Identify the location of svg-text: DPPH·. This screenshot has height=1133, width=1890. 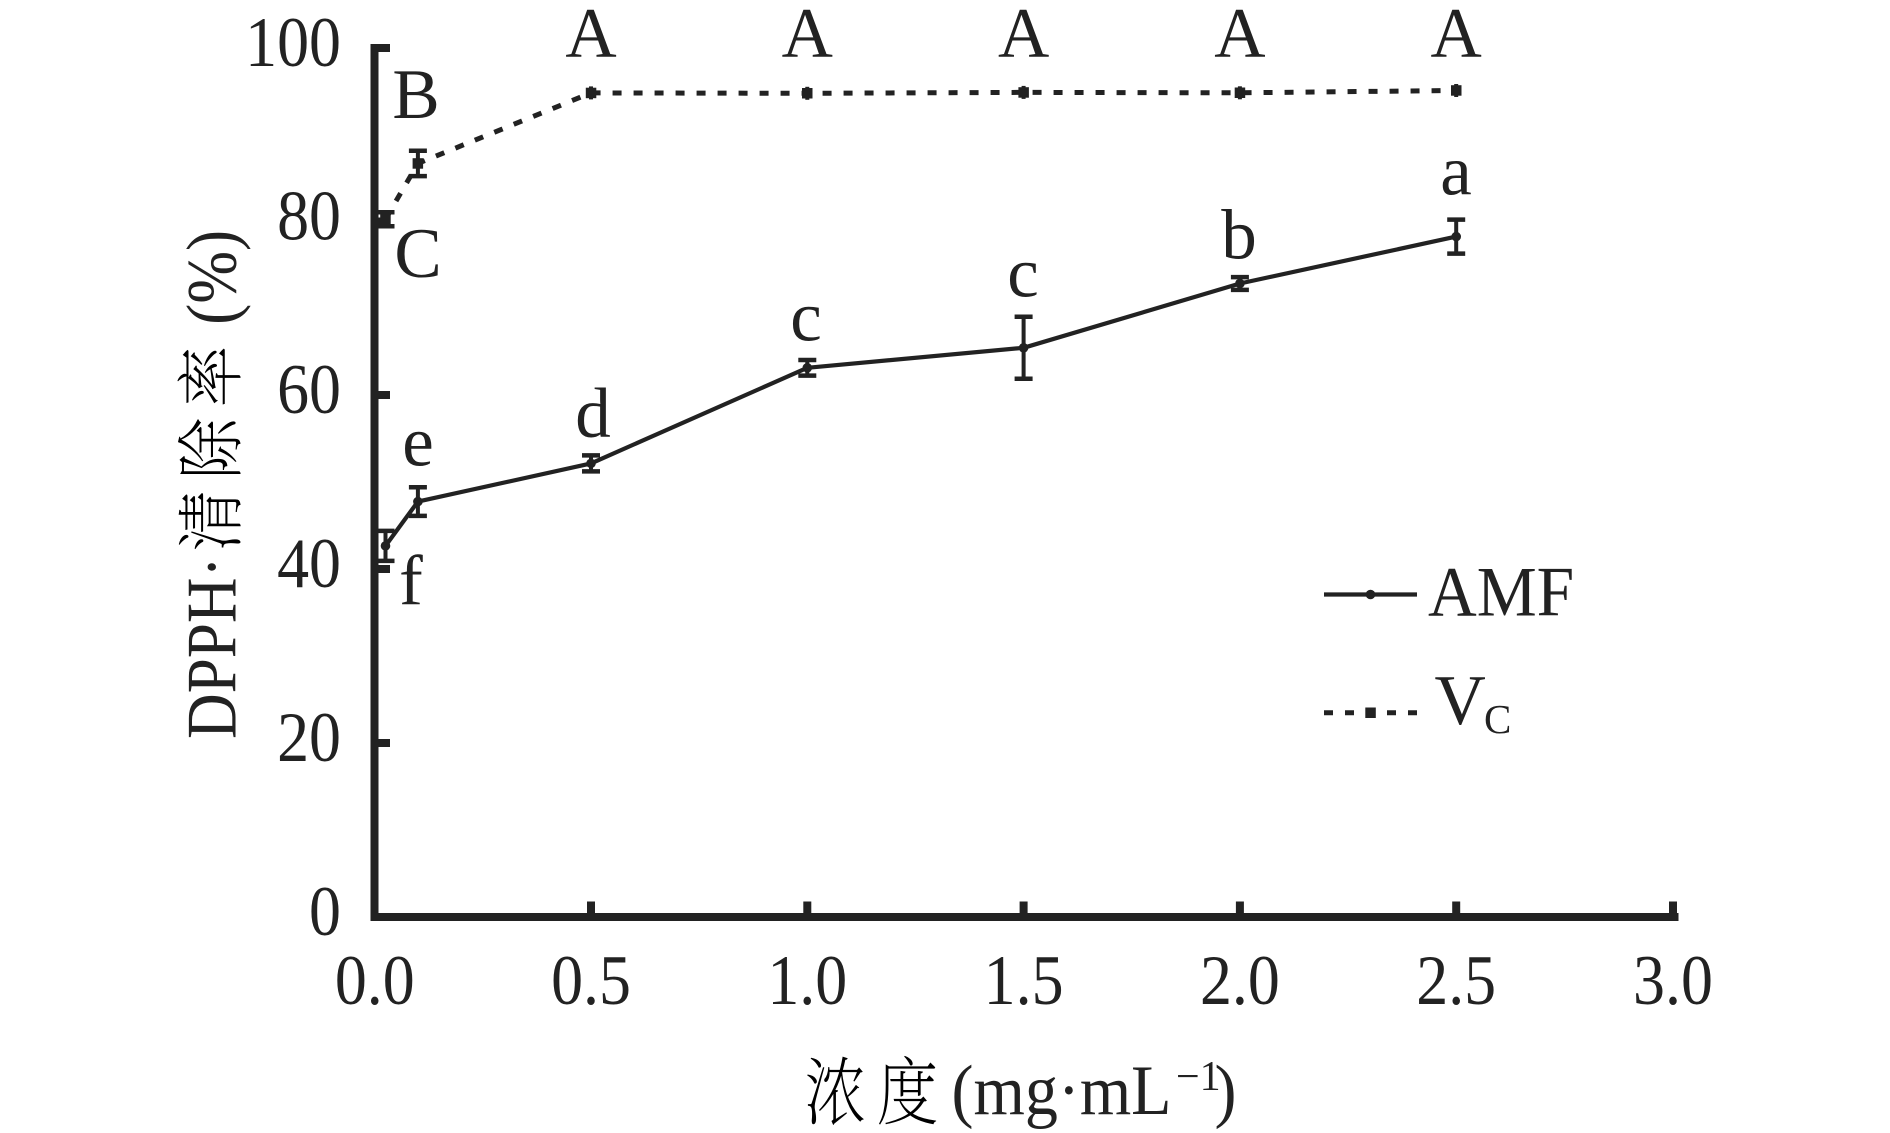
(211, 647).